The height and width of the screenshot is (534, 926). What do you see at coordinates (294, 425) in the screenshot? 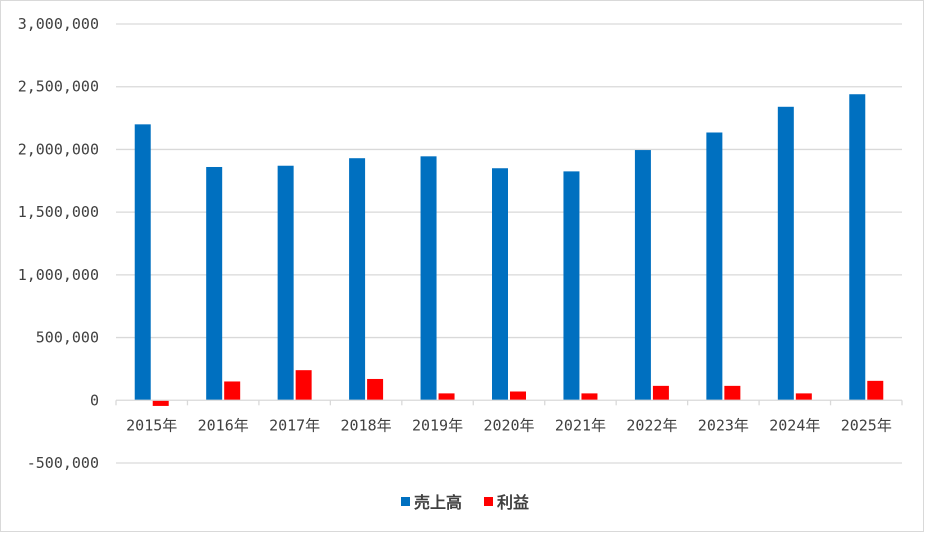
I see `x-tick-label: 2017年` at bounding box center [294, 425].